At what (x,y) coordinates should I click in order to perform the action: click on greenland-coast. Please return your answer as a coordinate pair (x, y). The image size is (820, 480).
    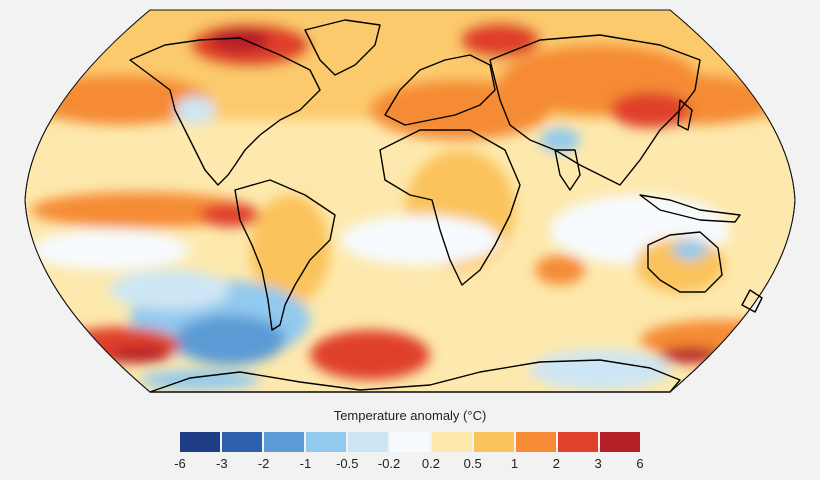
    Looking at the image, I should click on (342, 47).